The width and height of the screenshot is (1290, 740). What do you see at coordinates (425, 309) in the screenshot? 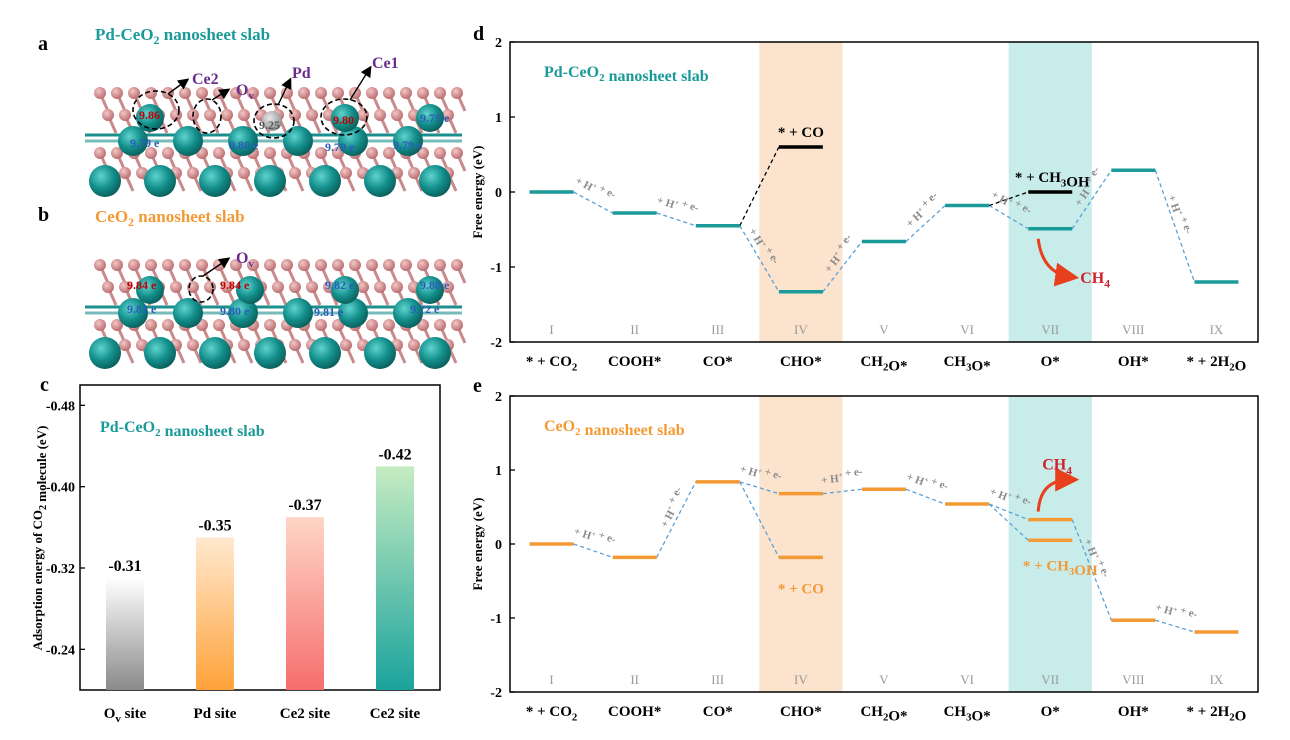
I see `charge-b-blue-6: 9.72 e` at bounding box center [425, 309].